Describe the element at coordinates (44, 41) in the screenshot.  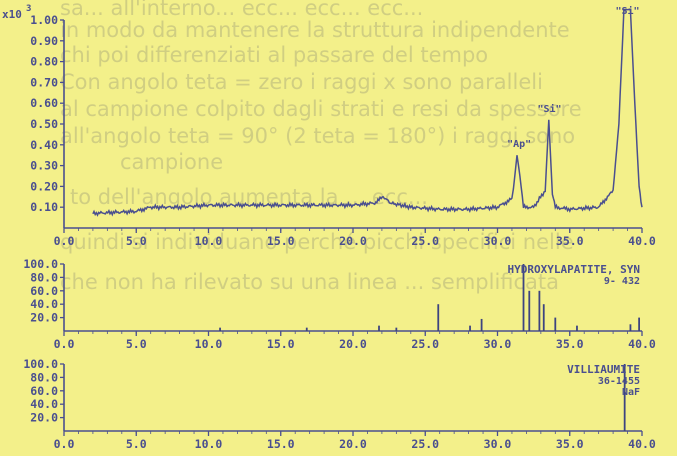
I see `y-tick-label: 0.90` at that location.